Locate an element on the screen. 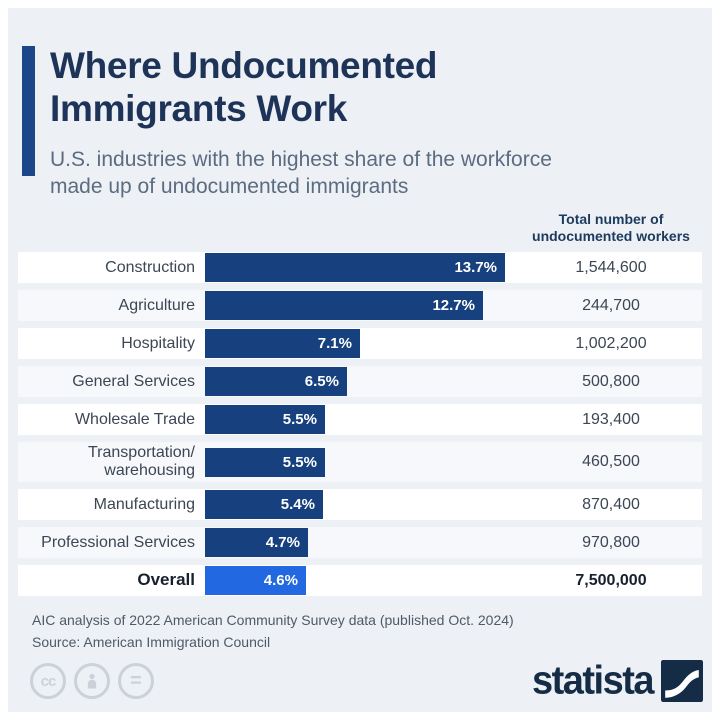  industry-label: Construction is located at coordinates (150, 267).